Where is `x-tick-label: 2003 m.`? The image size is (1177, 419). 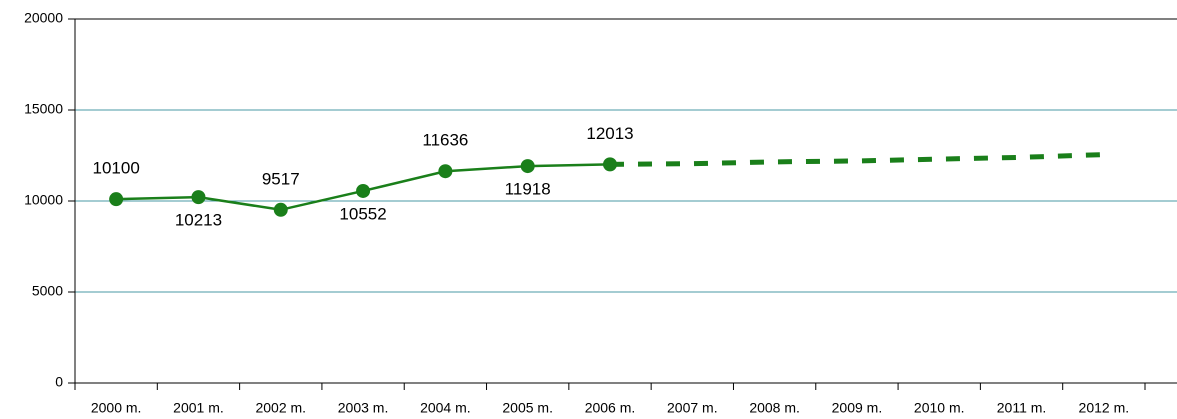 x-tick-label: 2003 m. is located at coordinates (363, 408).